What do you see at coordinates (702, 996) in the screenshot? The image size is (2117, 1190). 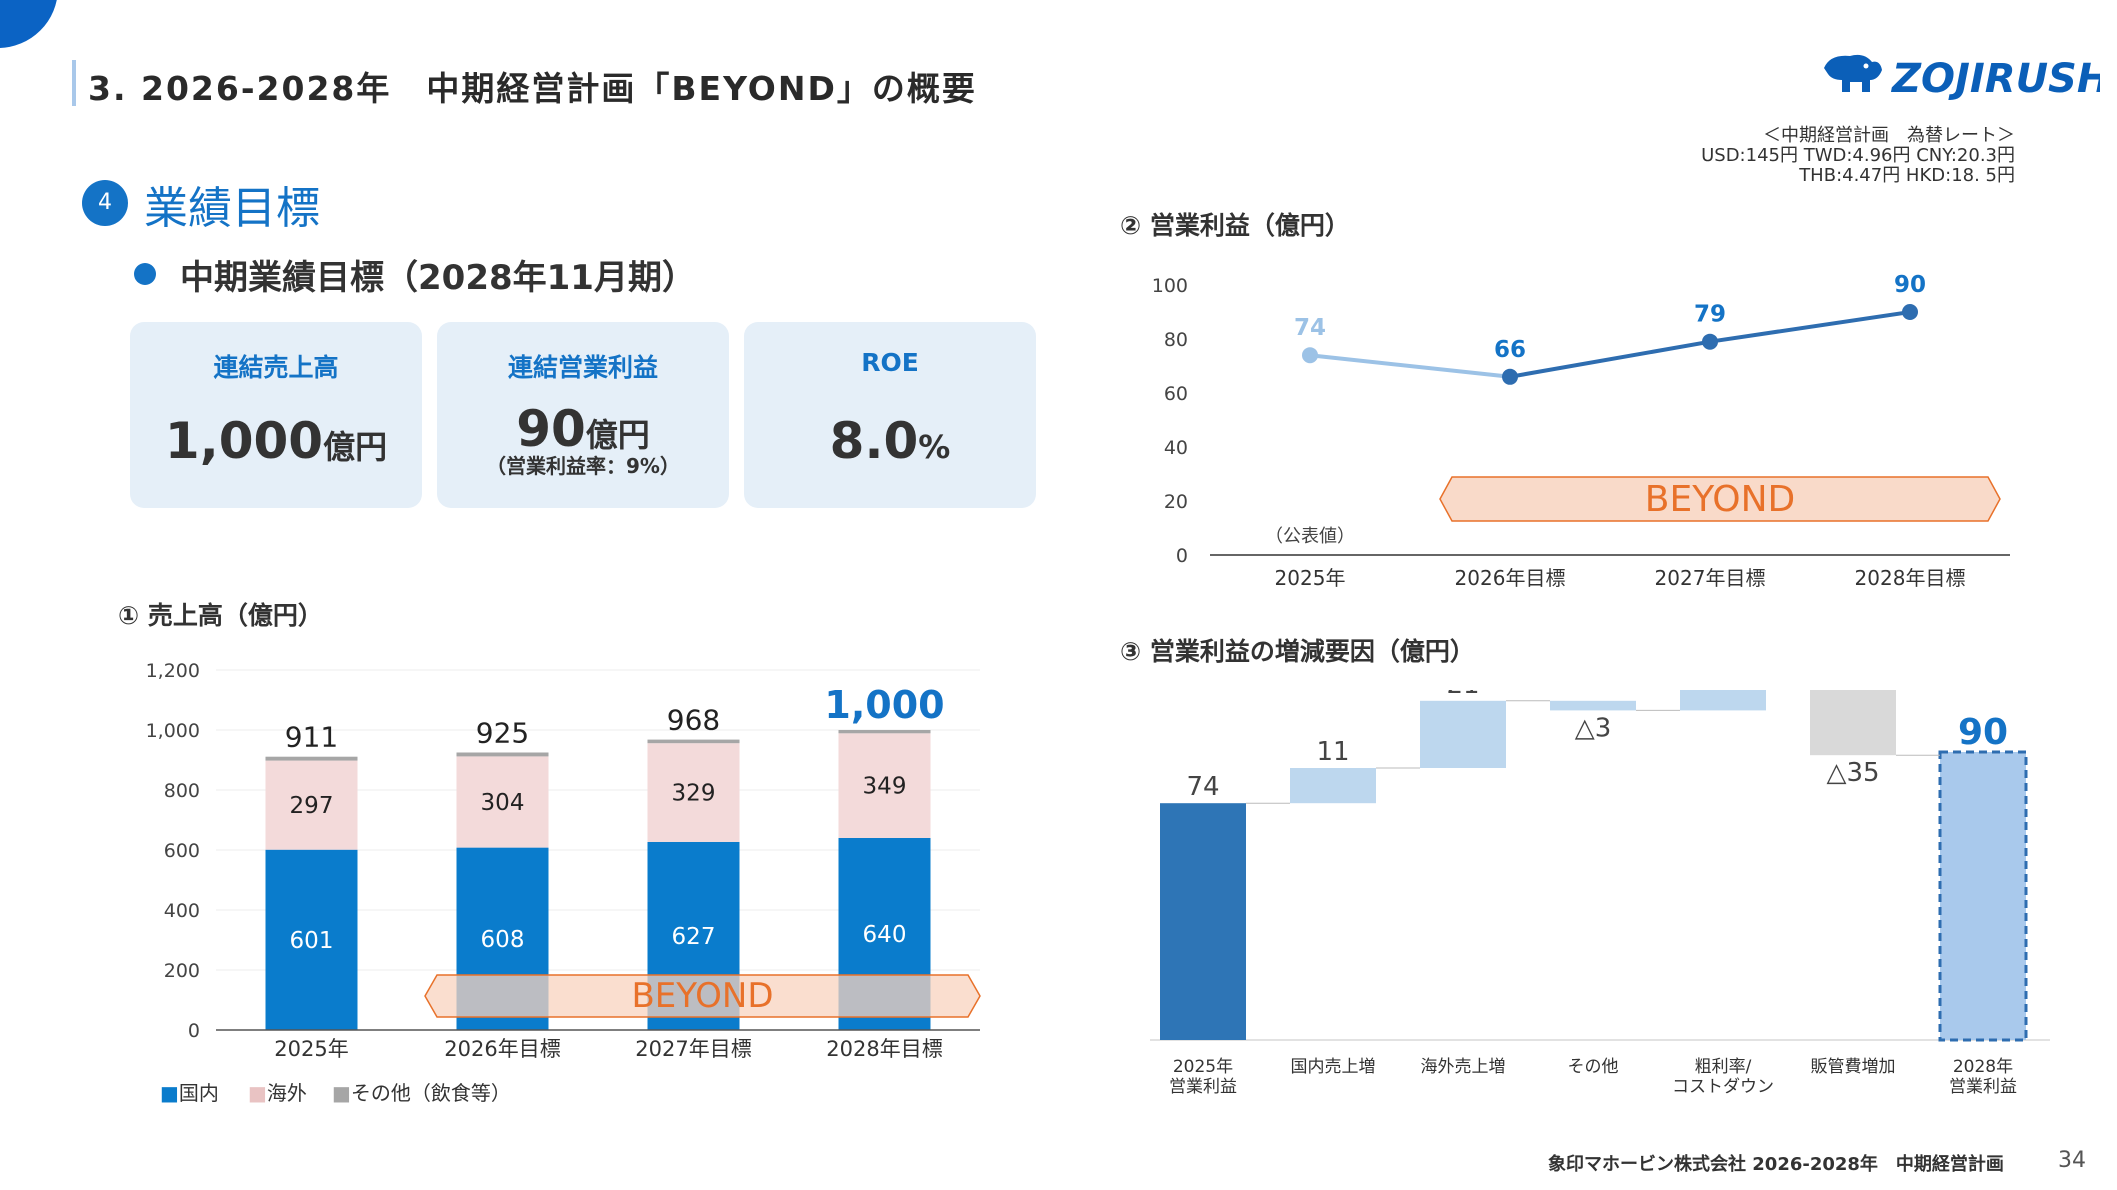 I see `beyond-label: BEYOND` at bounding box center [702, 996].